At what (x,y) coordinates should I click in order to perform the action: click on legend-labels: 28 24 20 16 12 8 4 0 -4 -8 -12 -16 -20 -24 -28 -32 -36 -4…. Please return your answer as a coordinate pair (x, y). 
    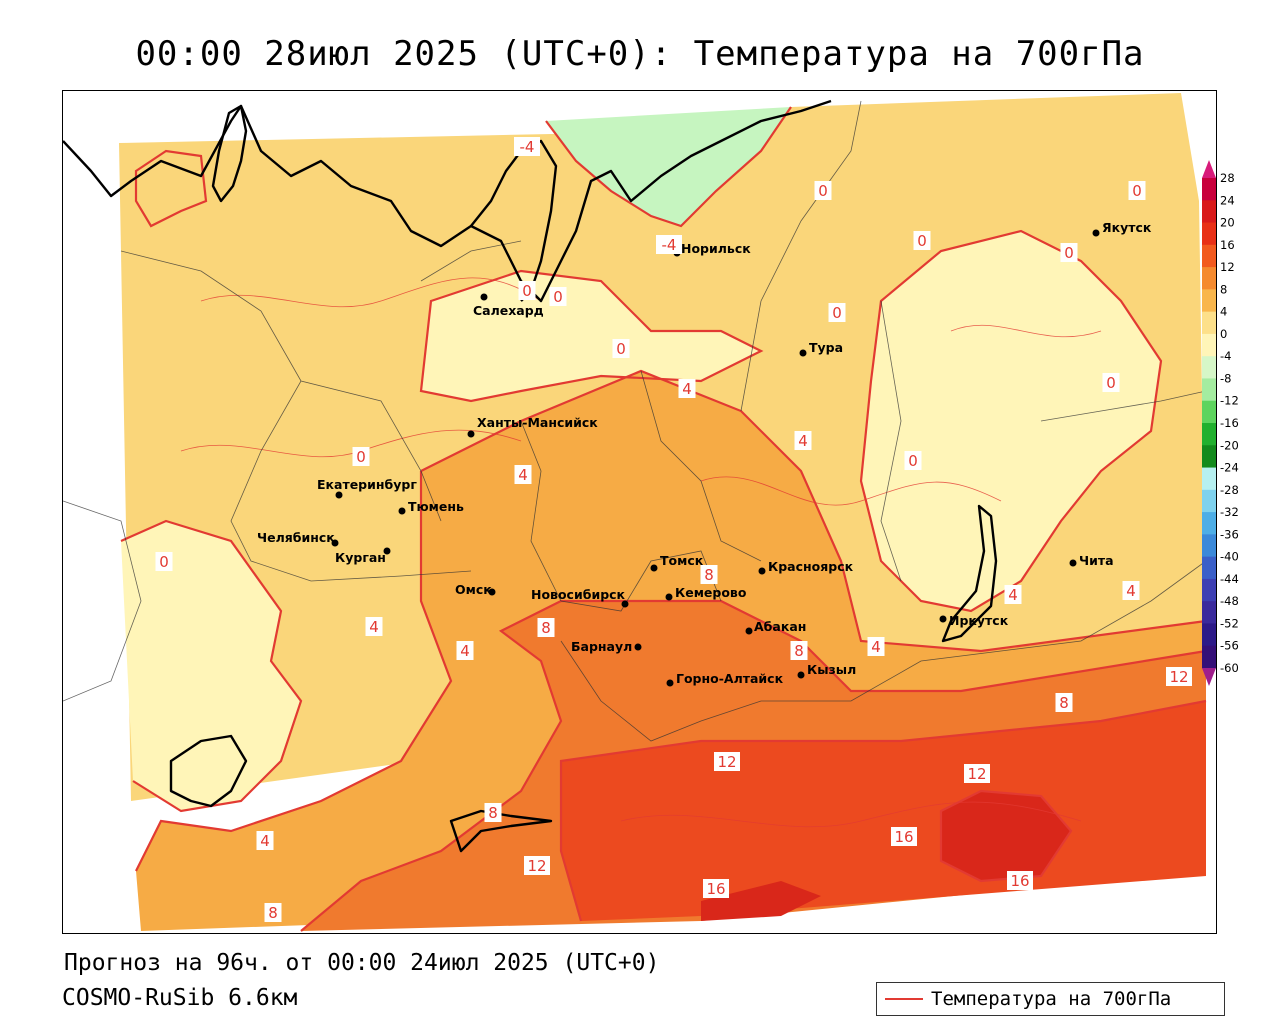
    Looking at the image, I should click on (1229, 423).